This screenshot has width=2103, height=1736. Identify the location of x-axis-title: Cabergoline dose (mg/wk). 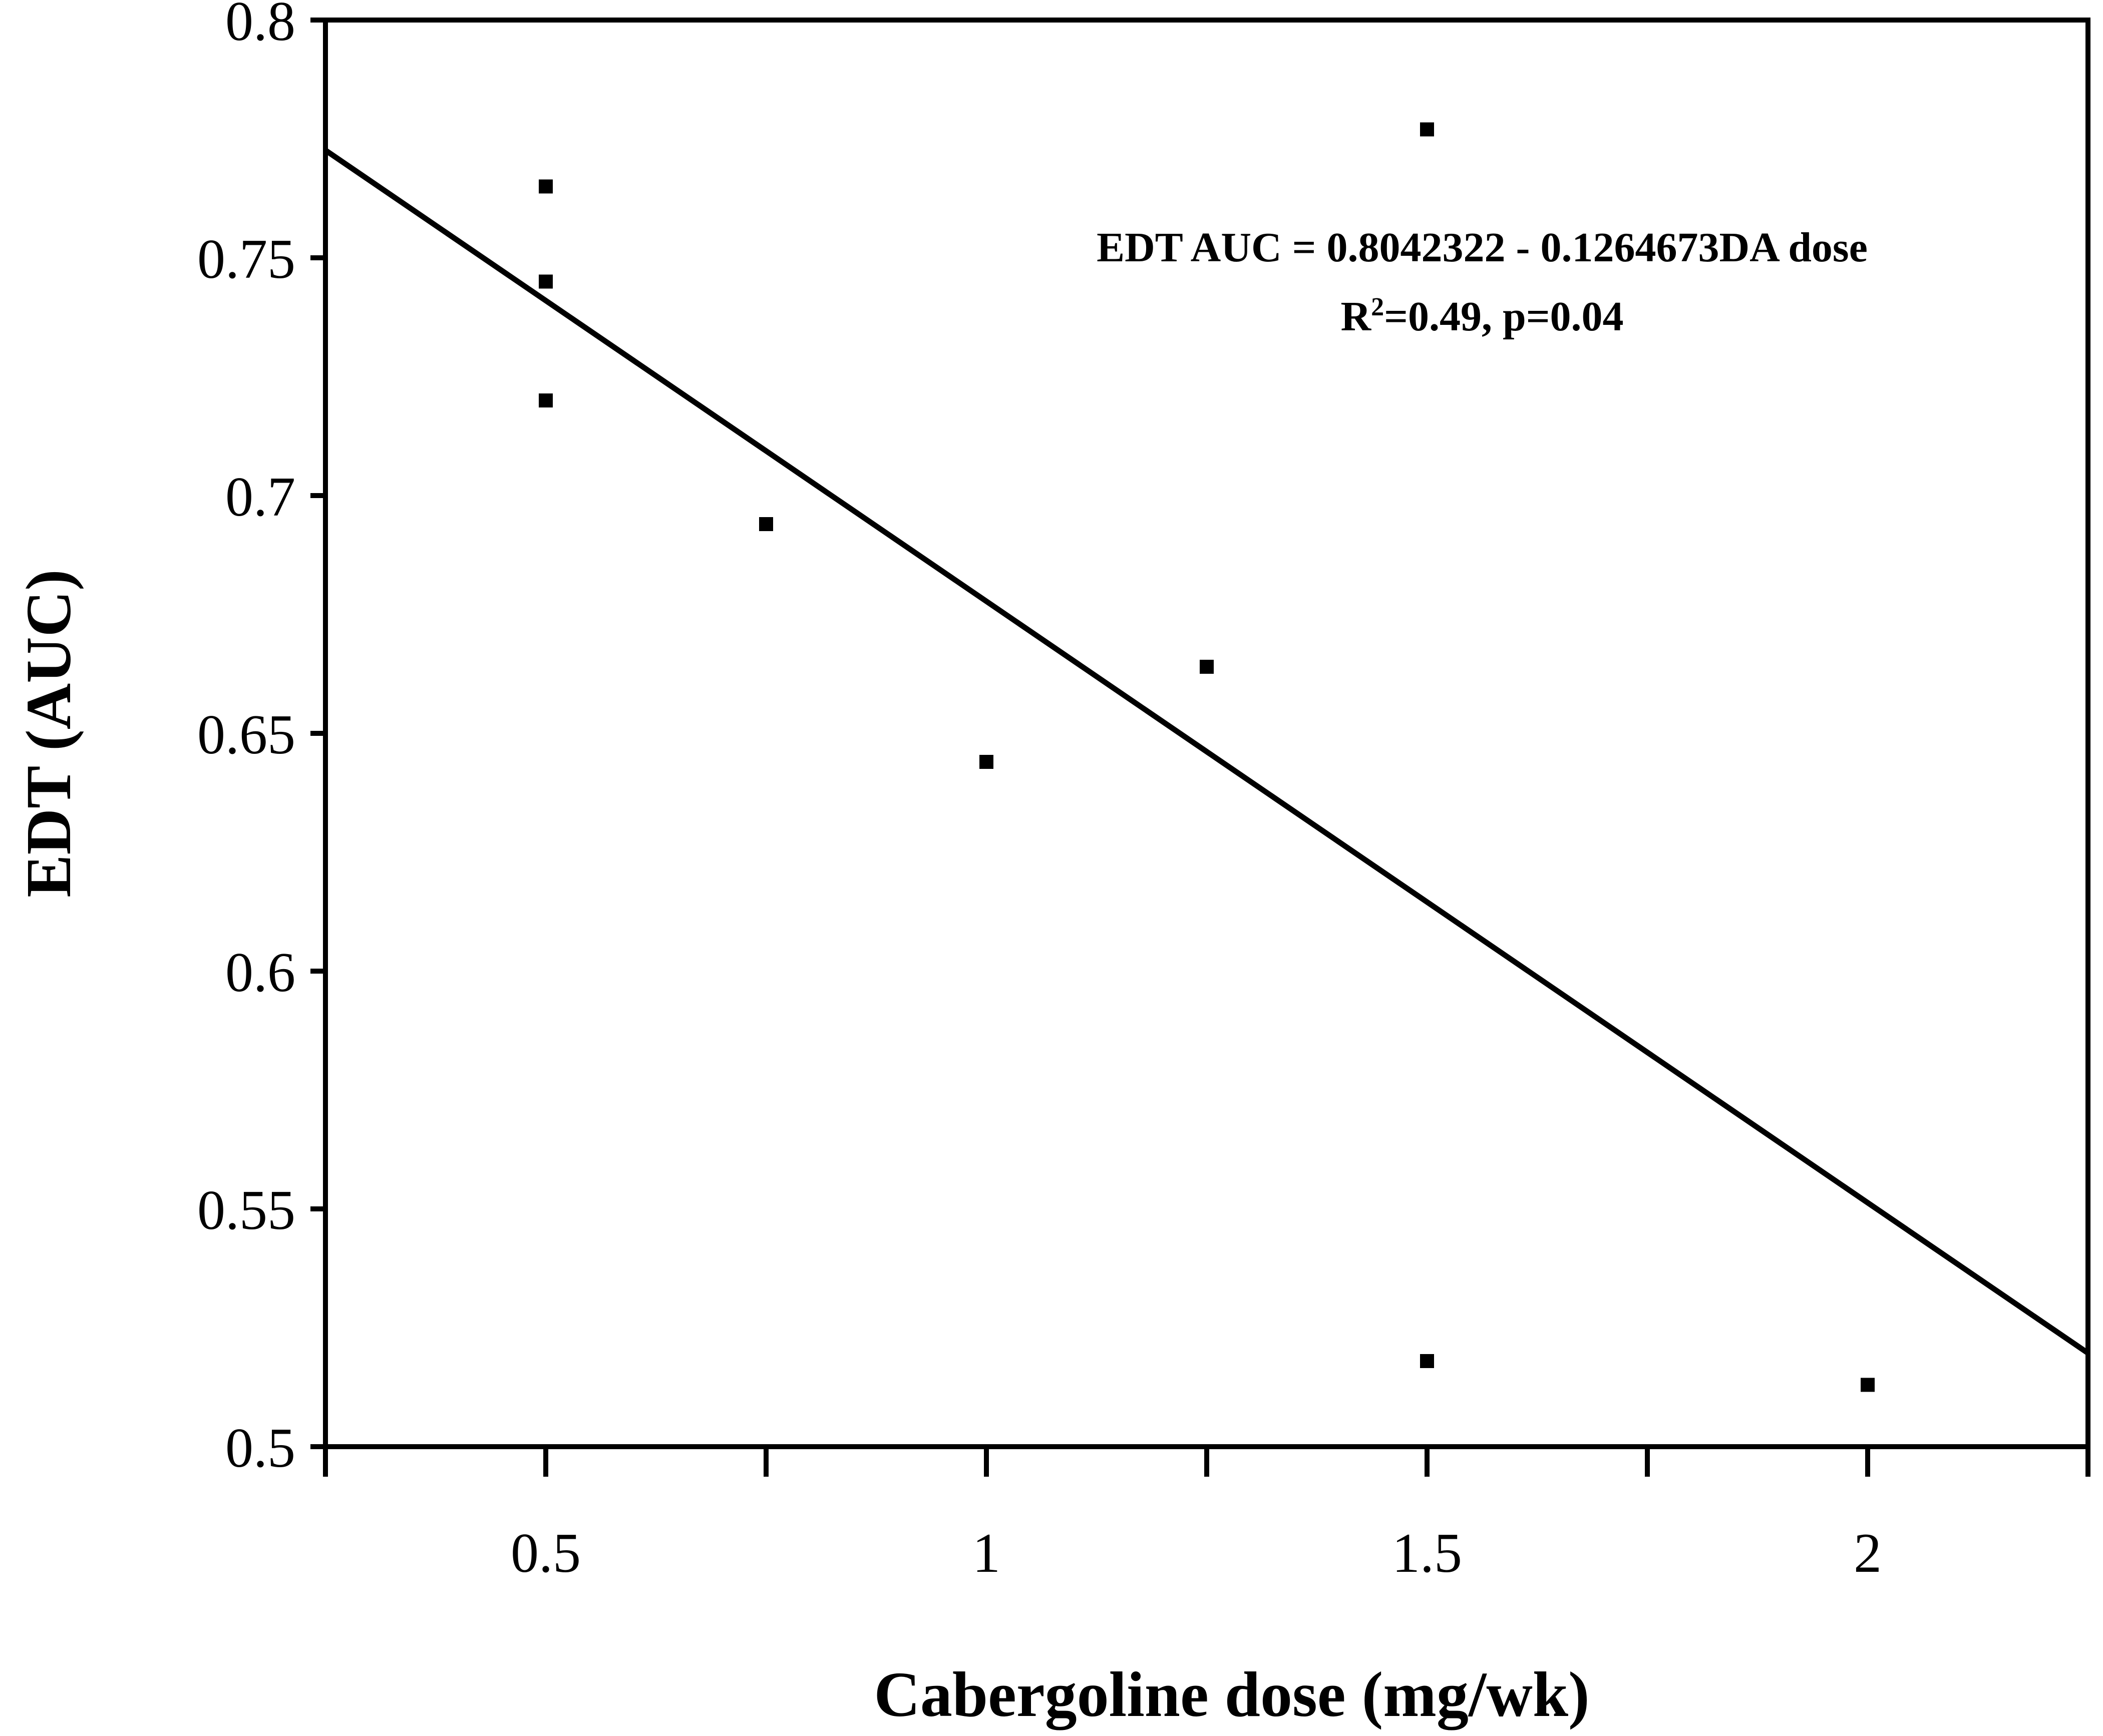
(1231, 1694).